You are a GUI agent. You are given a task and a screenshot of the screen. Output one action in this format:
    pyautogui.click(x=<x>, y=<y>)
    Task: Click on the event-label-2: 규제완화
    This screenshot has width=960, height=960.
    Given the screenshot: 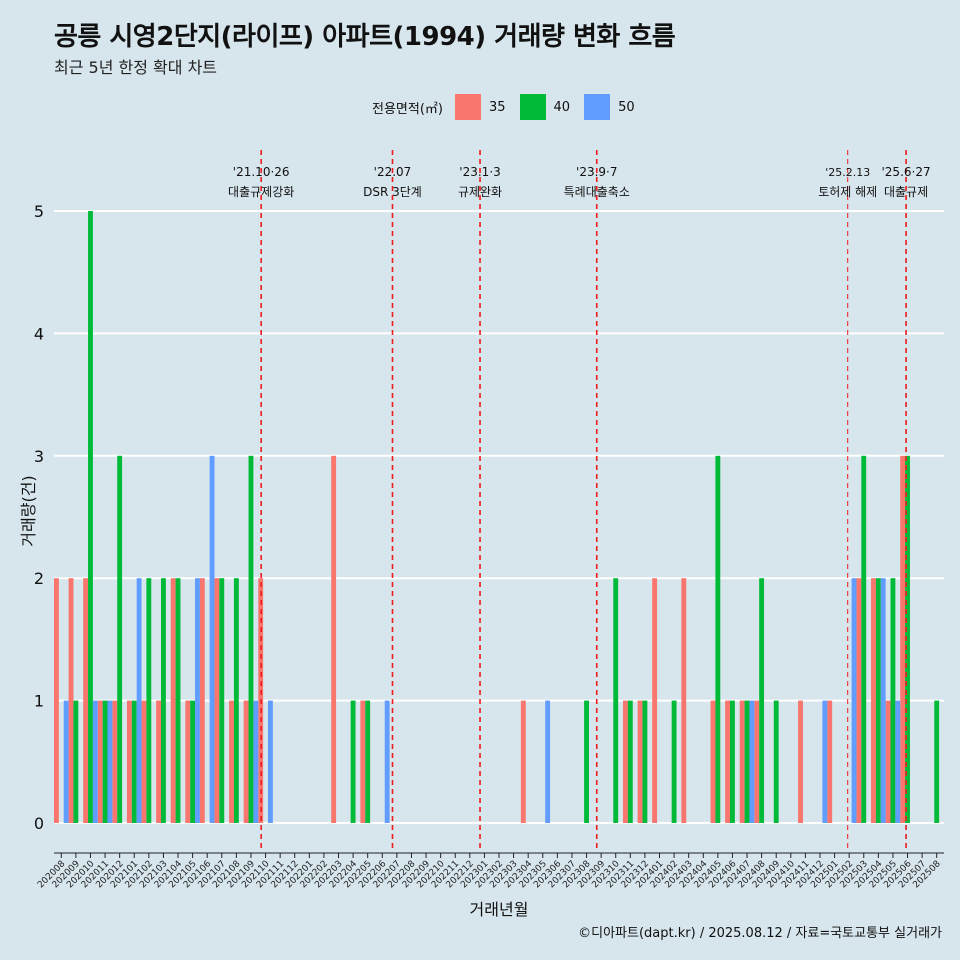 What is the action you would take?
    pyautogui.click(x=480, y=192)
    